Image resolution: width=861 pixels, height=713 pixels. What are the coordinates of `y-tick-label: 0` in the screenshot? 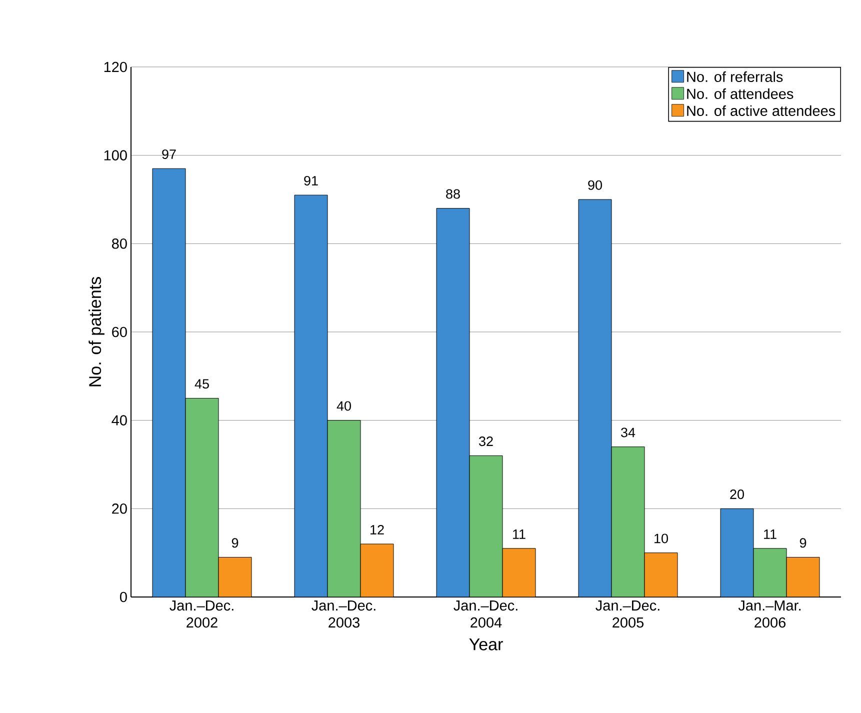 It's located at (123, 597).